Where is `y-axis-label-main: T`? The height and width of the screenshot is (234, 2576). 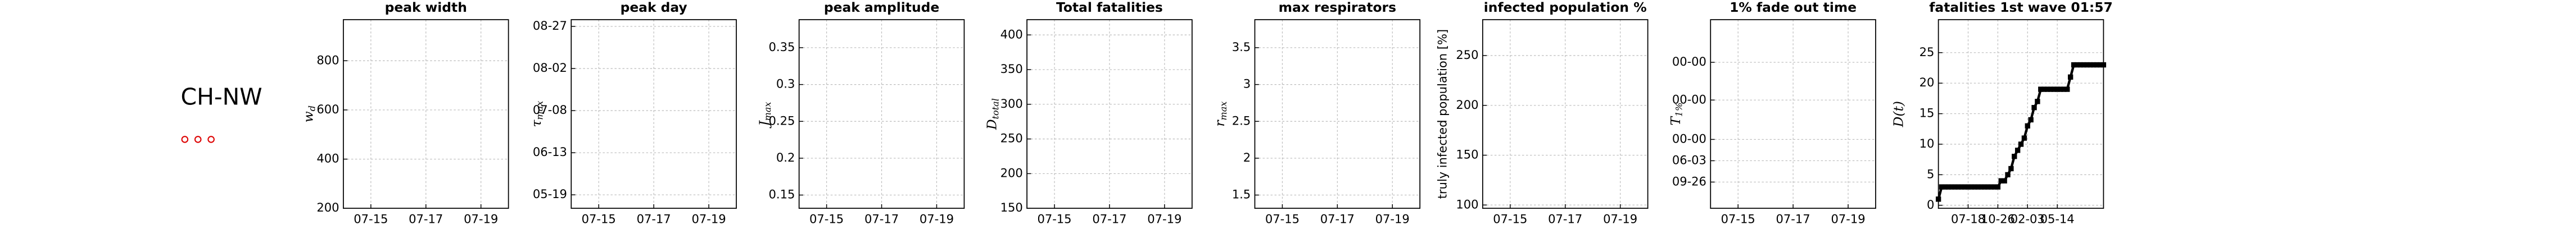 y-axis-label-main: T is located at coordinates (1675, 121).